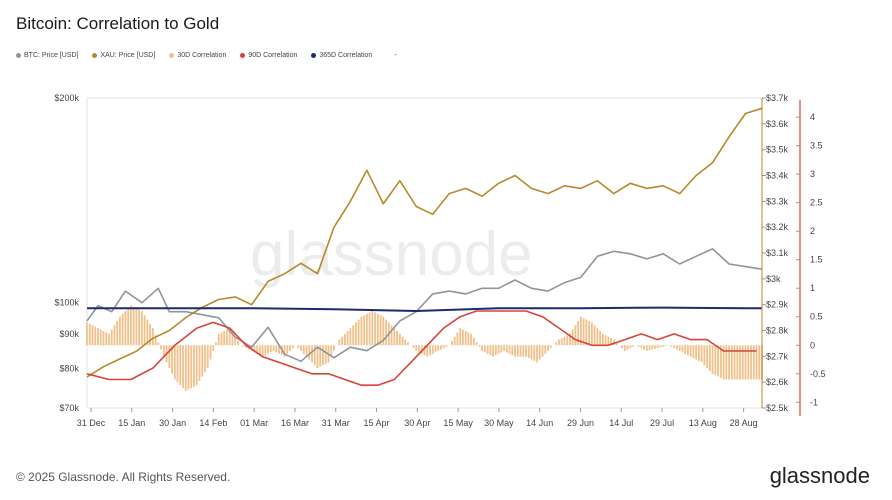 The width and height of the screenshot is (892, 500). Describe the element at coordinates (816, 203) in the screenshot. I see `right-tick-label: 2.5` at that location.